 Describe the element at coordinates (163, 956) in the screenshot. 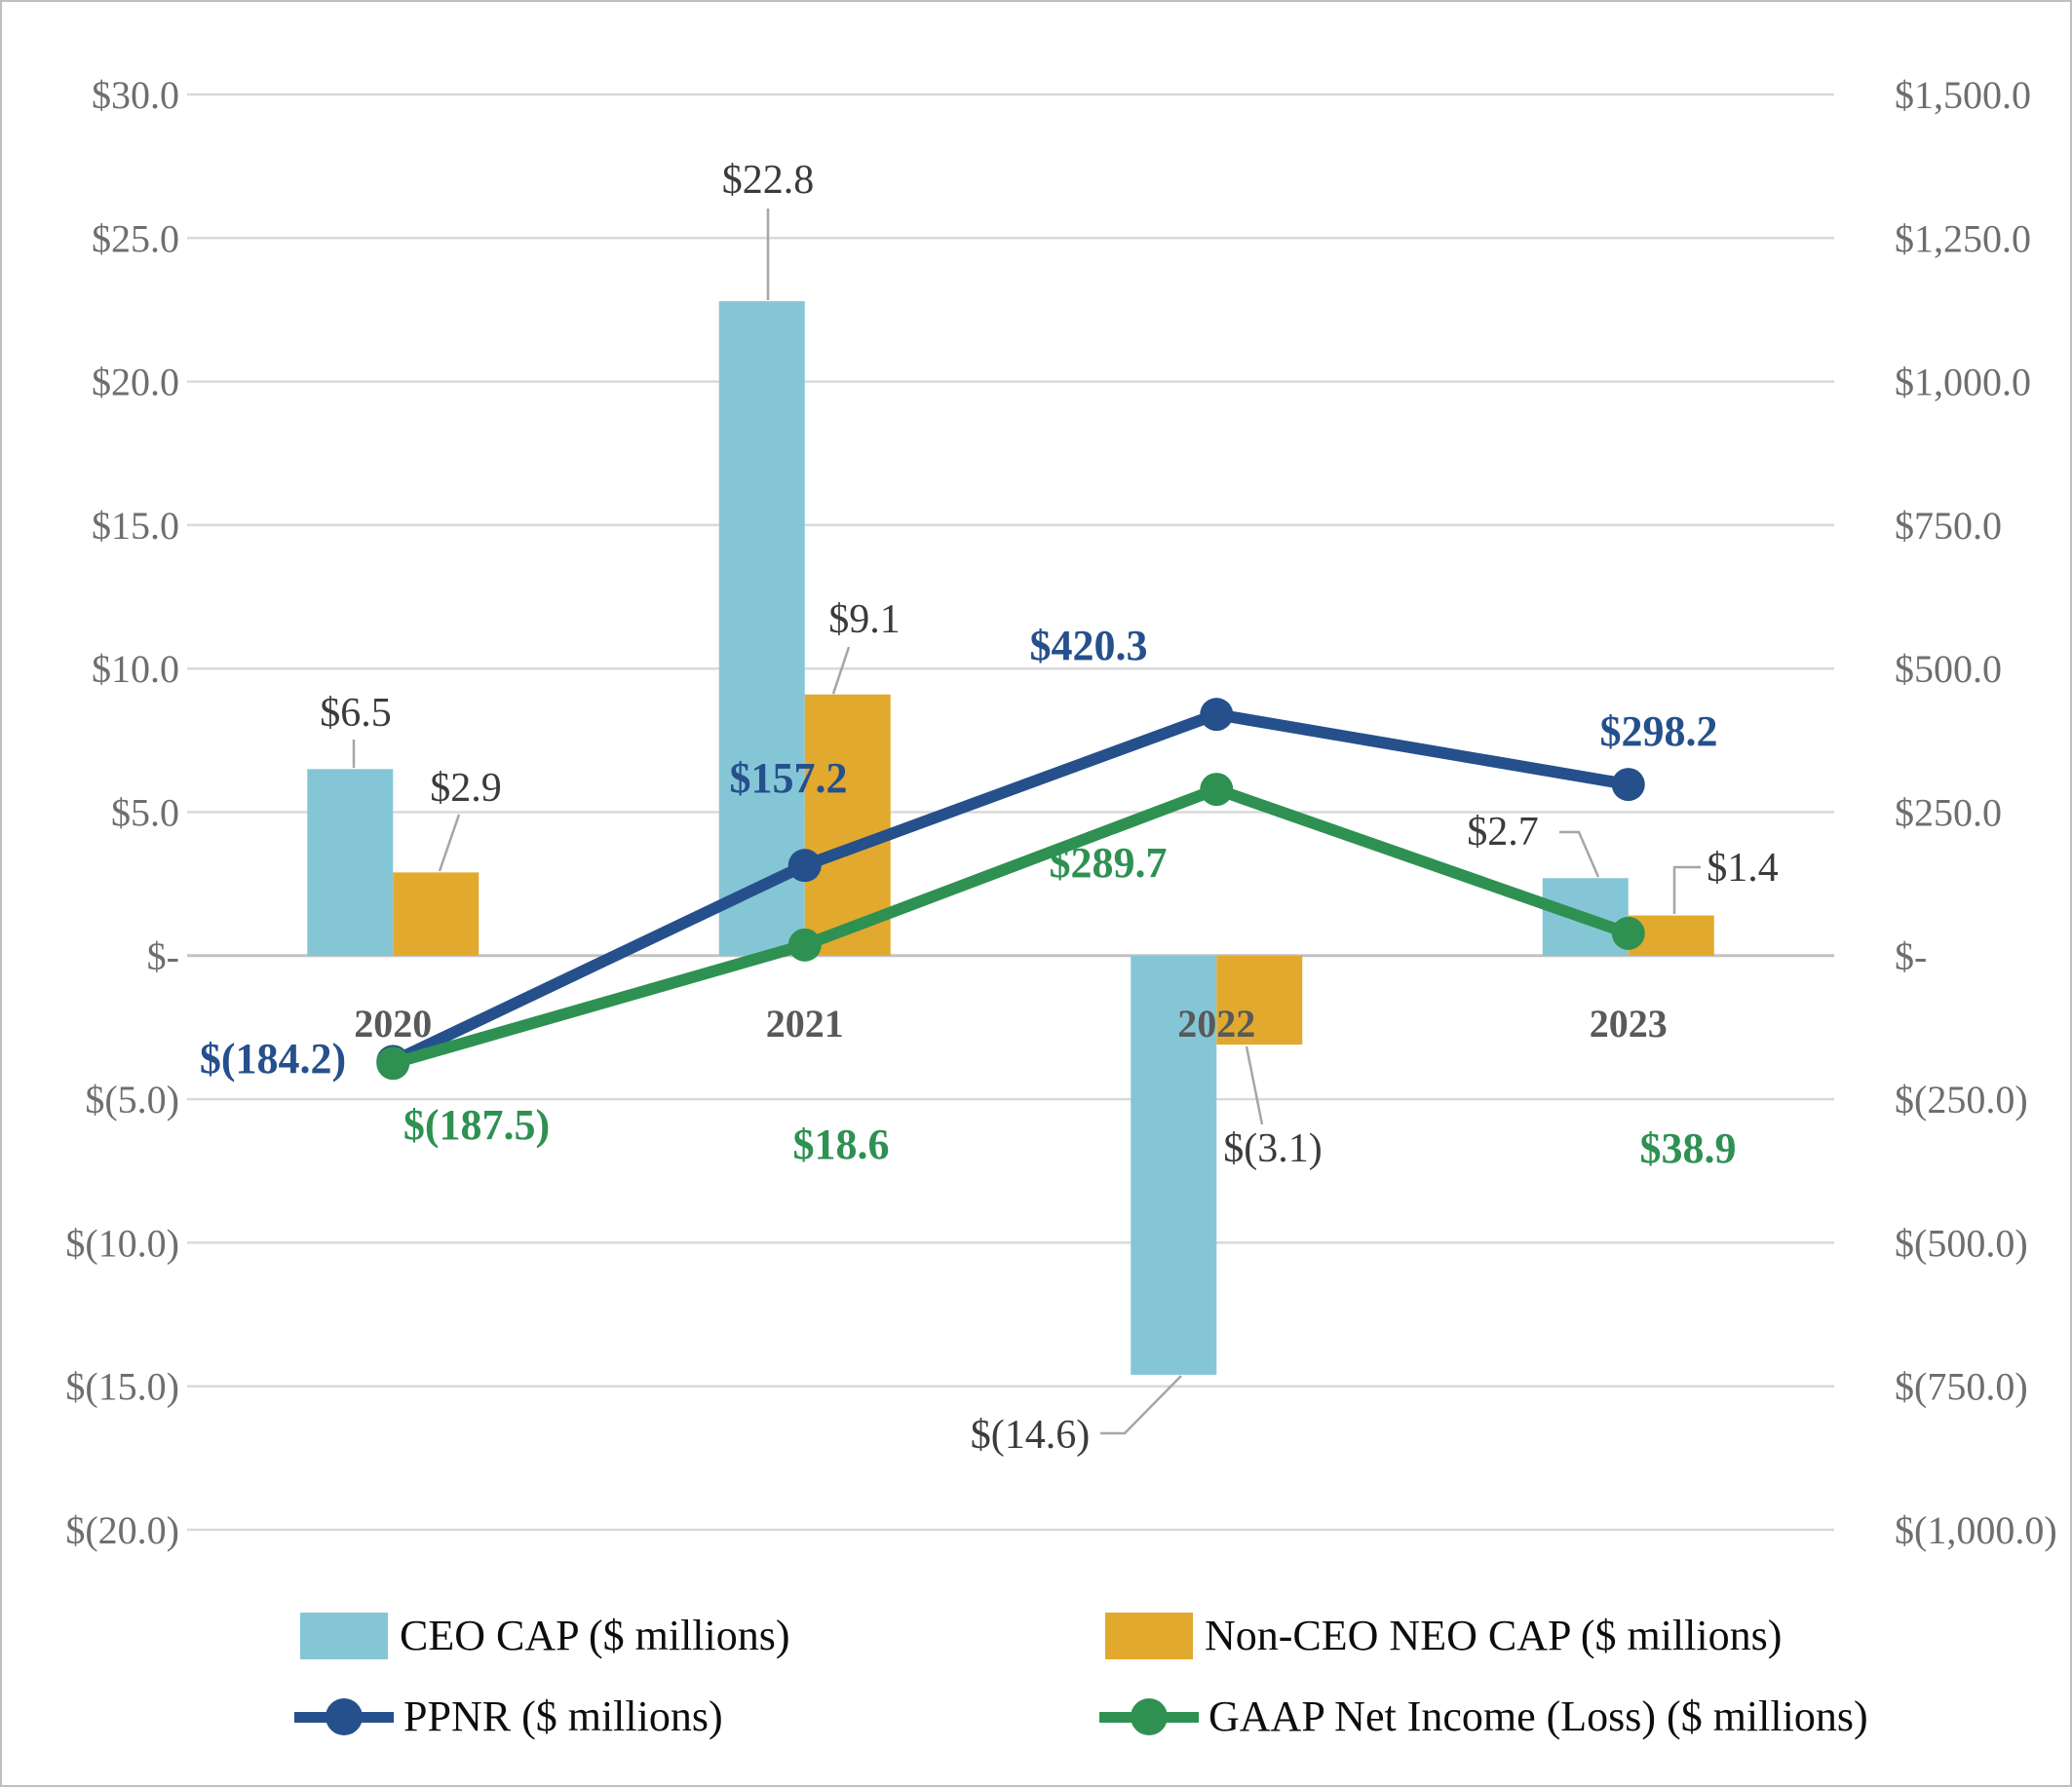

I see `left-axis-tick-label: $-` at that location.